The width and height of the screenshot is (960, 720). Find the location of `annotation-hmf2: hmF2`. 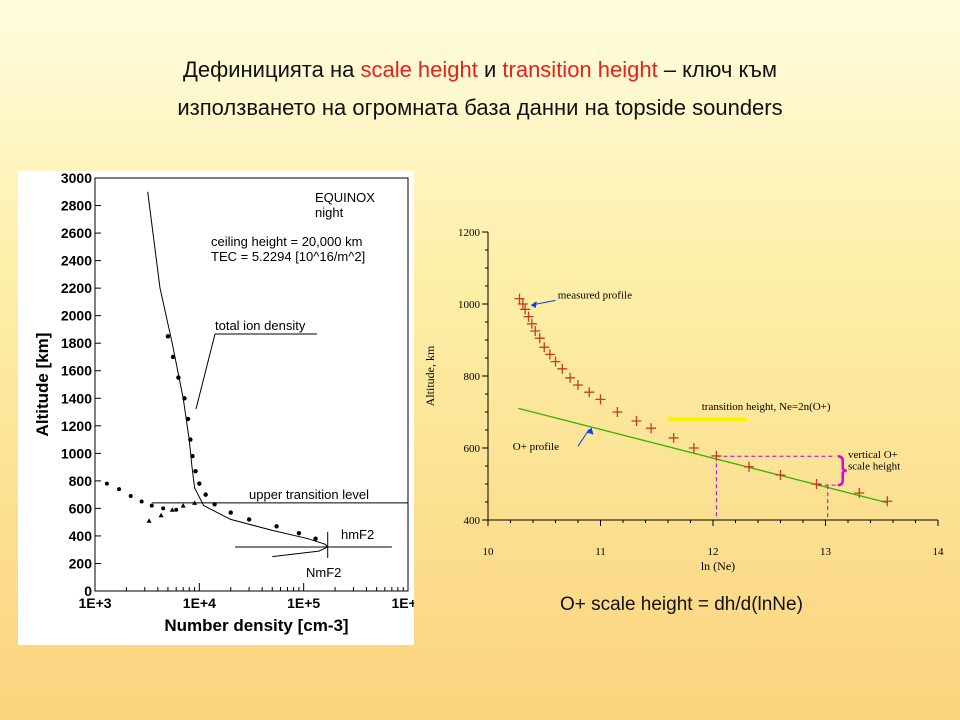

annotation-hmf2: hmF2 is located at coordinates (357, 534).